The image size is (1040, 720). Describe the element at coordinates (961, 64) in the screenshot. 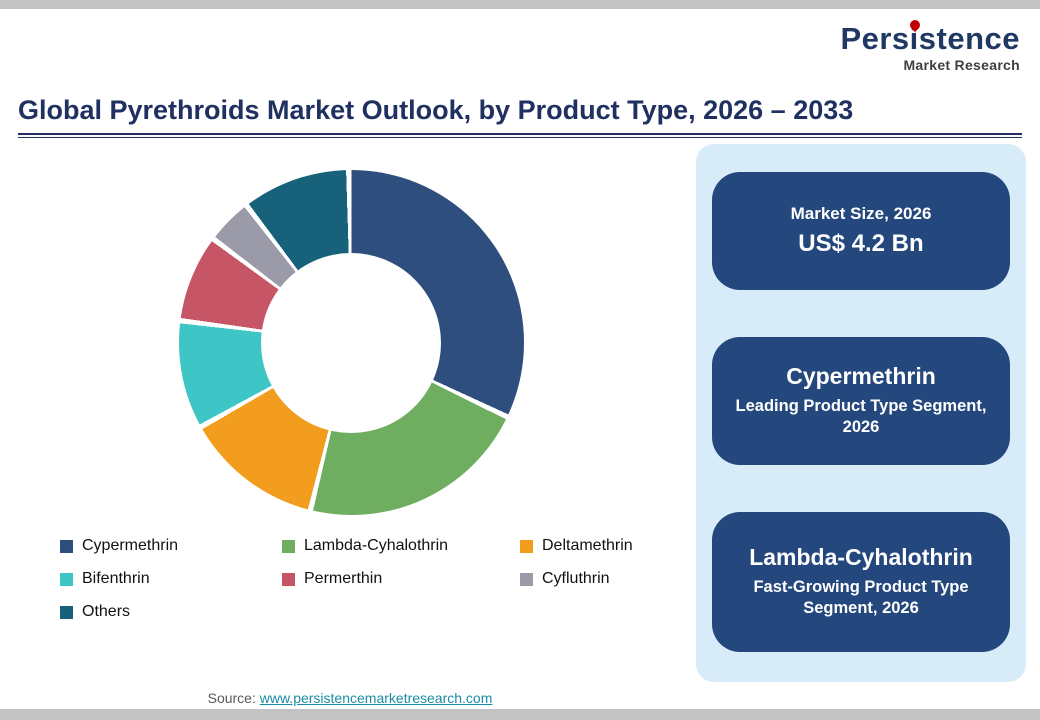

I see `logo-sub-text: Market Research` at that location.